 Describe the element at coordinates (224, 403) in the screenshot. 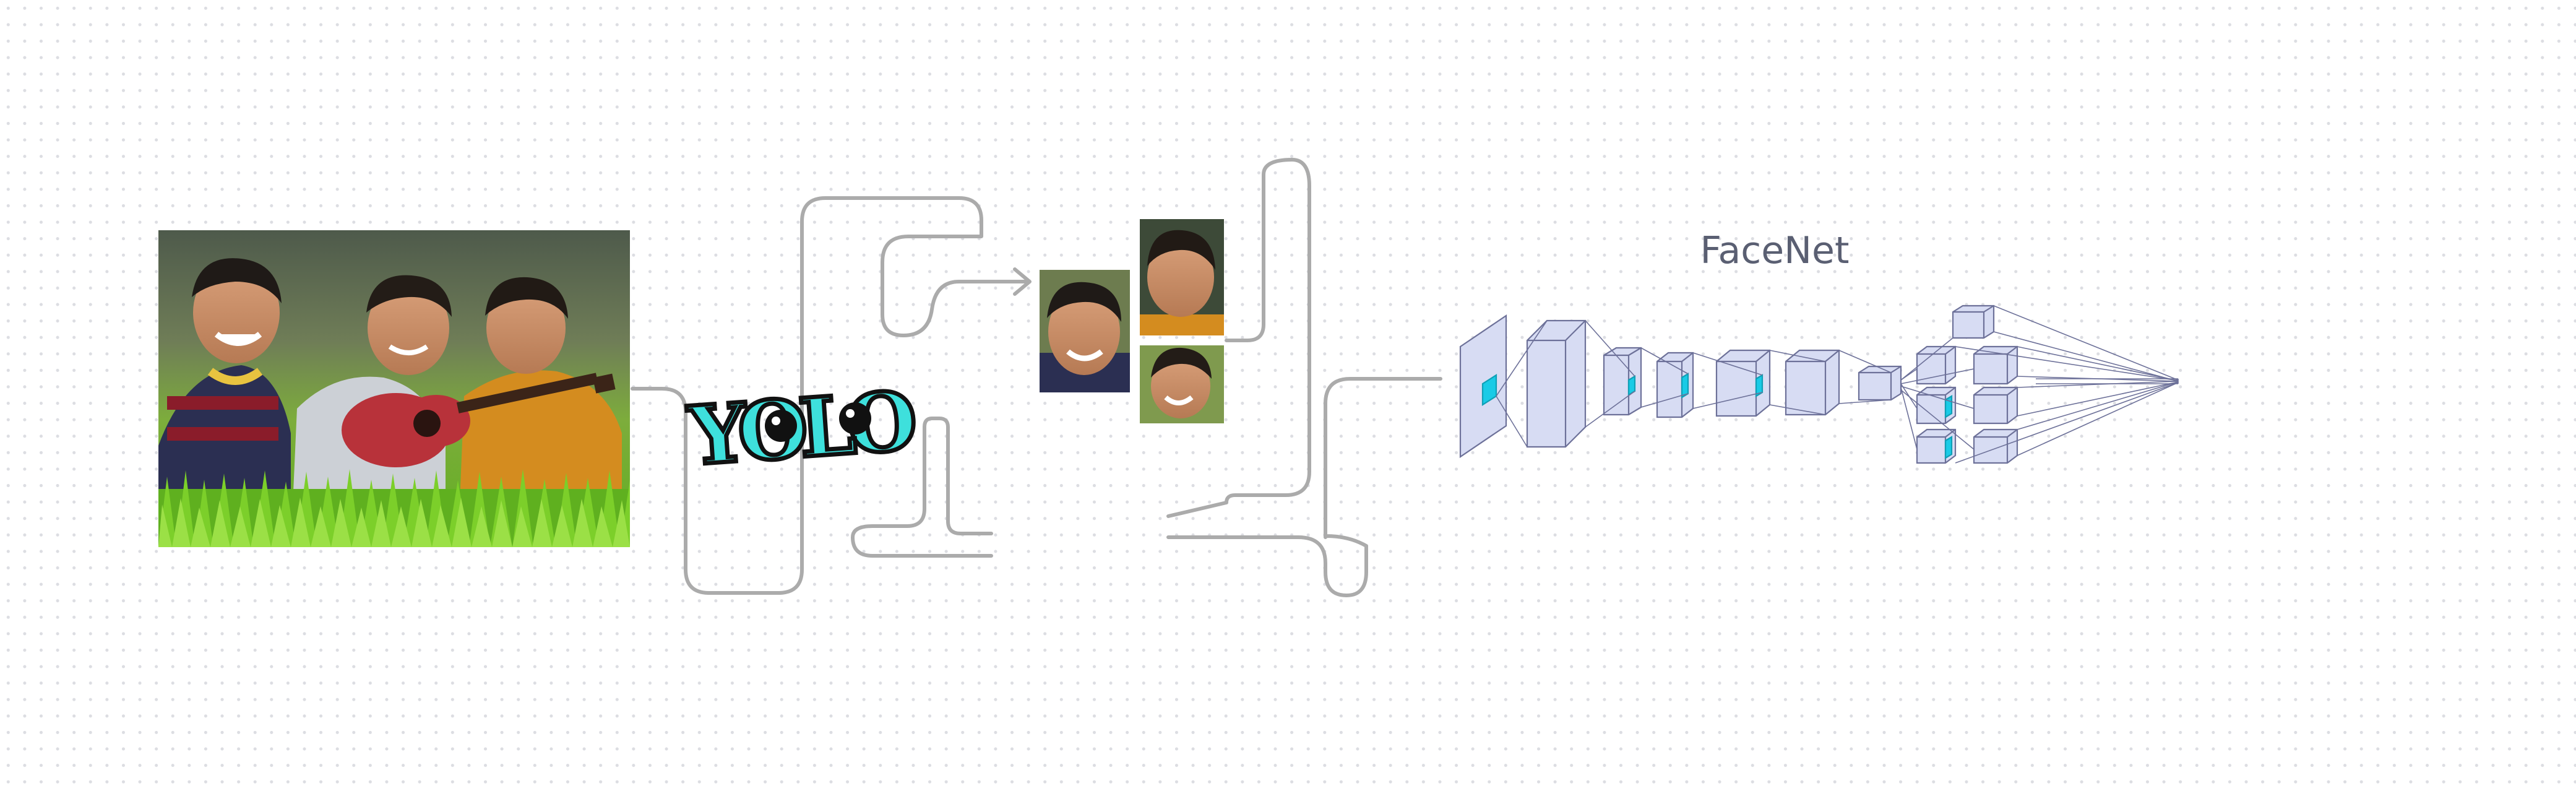

I see `boy-left` at that location.